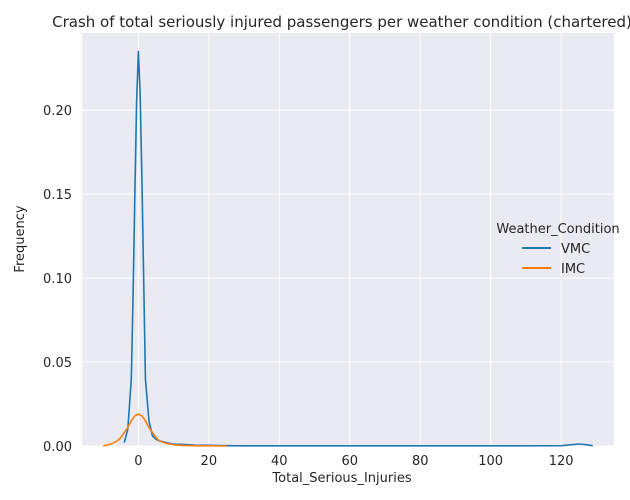  Describe the element at coordinates (138, 461) in the screenshot. I see `x-tick-label: 0` at that location.